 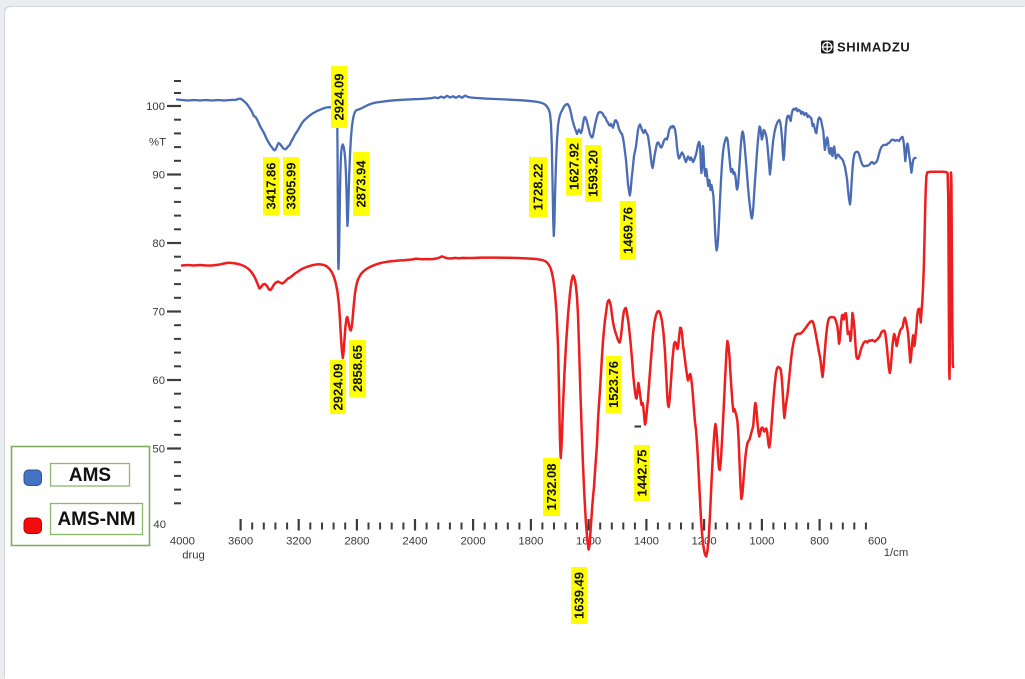 What do you see at coordinates (271, 186) in the screenshot?
I see `svg-text: 3417.86` at bounding box center [271, 186].